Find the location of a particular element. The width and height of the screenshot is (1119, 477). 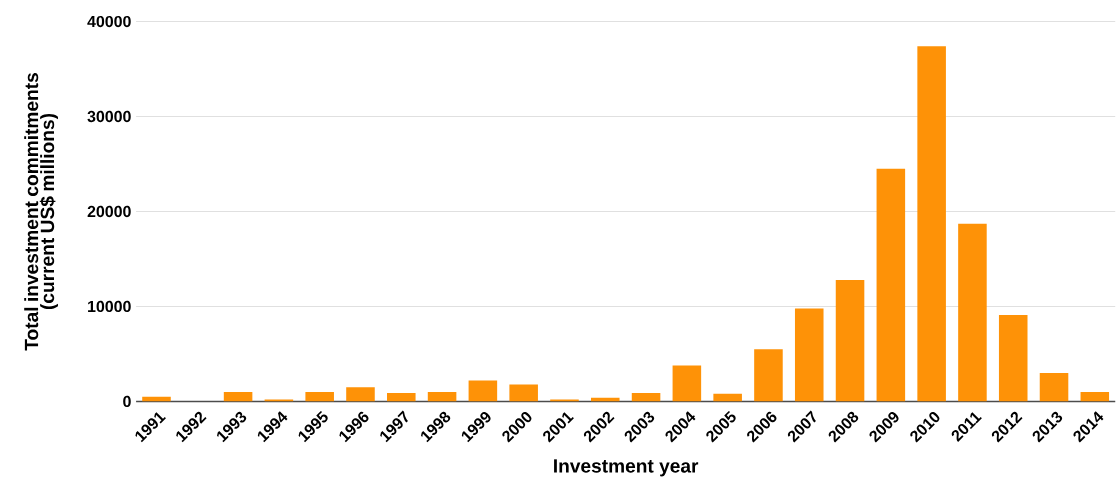

y-tick-label: 0 is located at coordinates (127, 401).